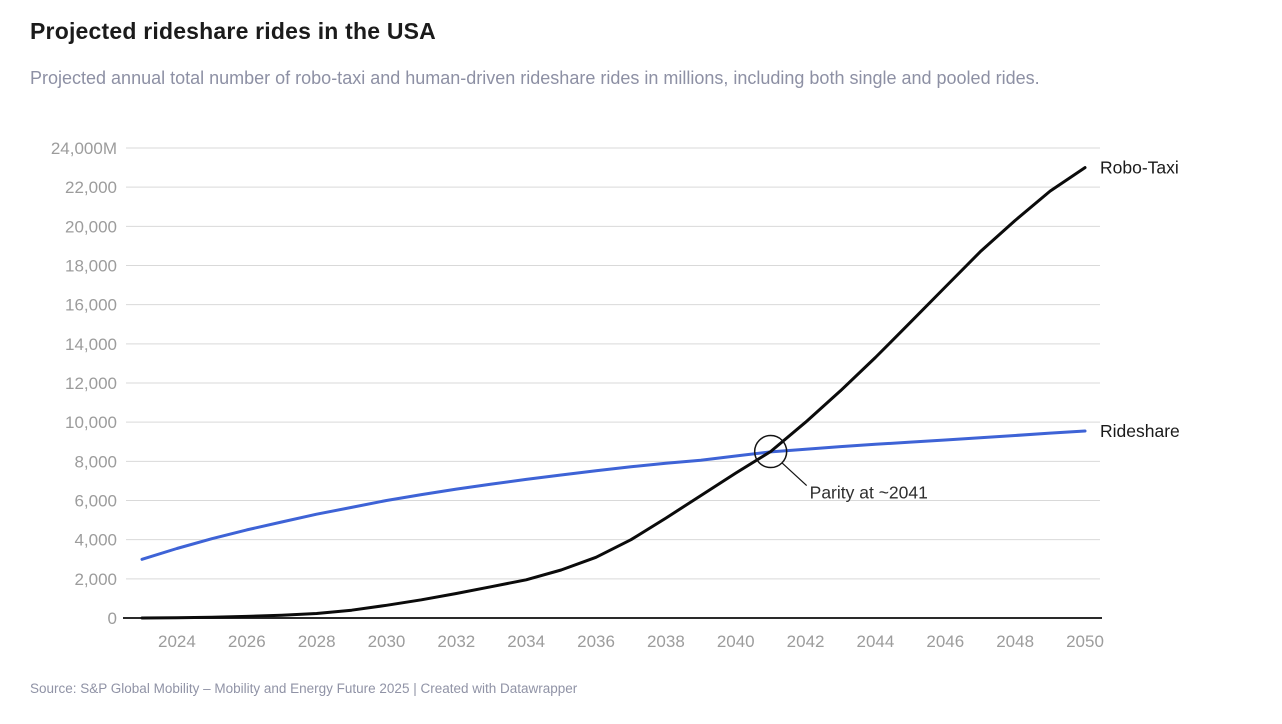 The image size is (1282, 724). Describe the element at coordinates (177, 641) in the screenshot. I see `x-tick-label: 2024` at that location.